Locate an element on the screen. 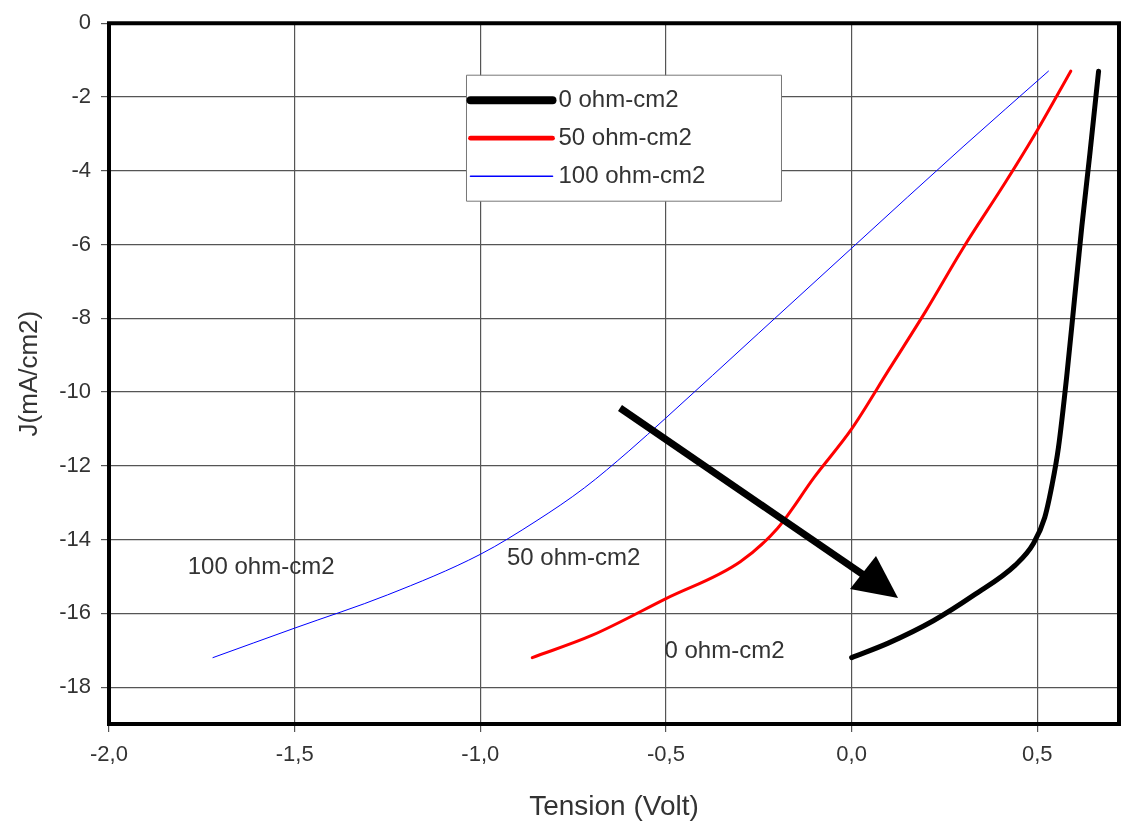 This screenshot has width=1125, height=838. y-axis-title: J(mA/cm2) is located at coordinates (27, 373).